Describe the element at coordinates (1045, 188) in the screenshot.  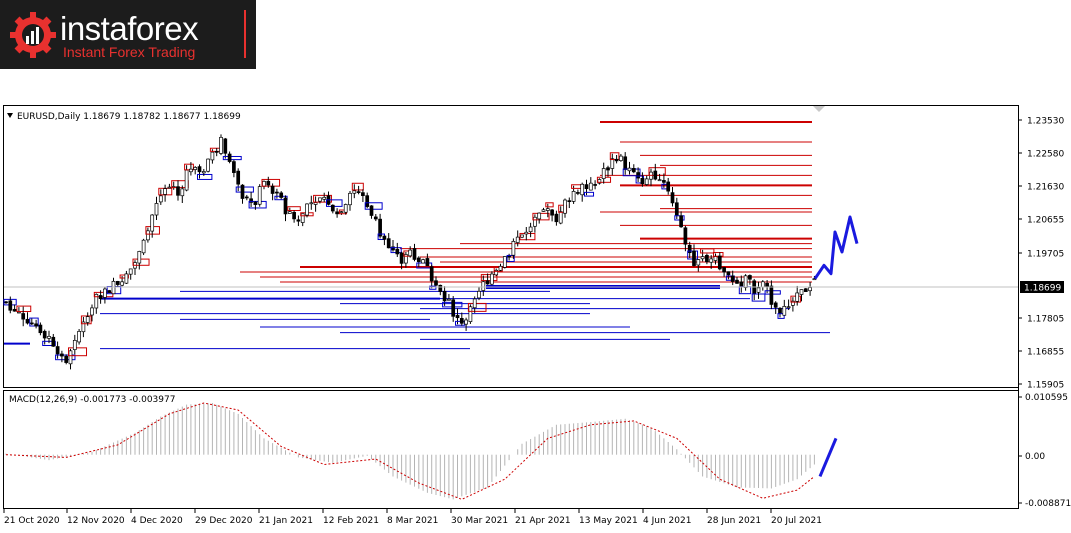
I see `price-tick: 1.21630` at that location.